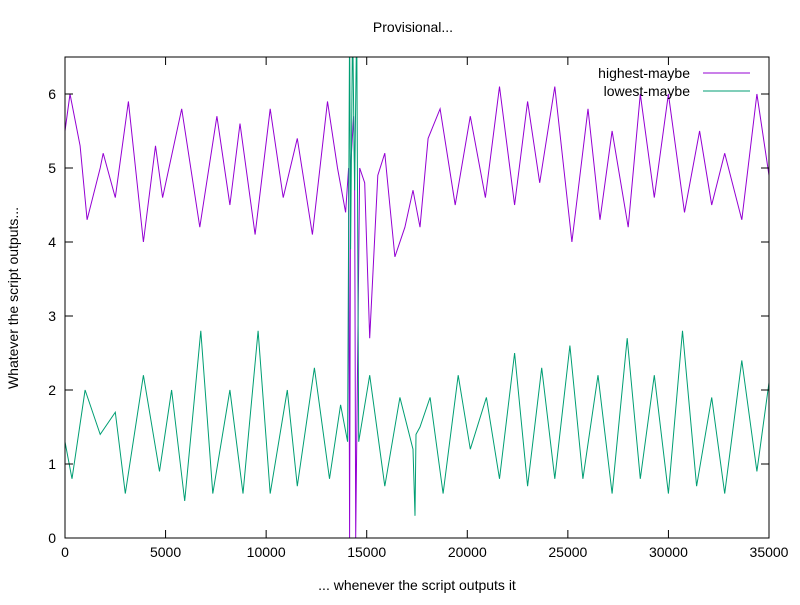 This screenshot has width=800, height=605. Describe the element at coordinates (52, 242) in the screenshot. I see `y-tick-label: 4` at that location.